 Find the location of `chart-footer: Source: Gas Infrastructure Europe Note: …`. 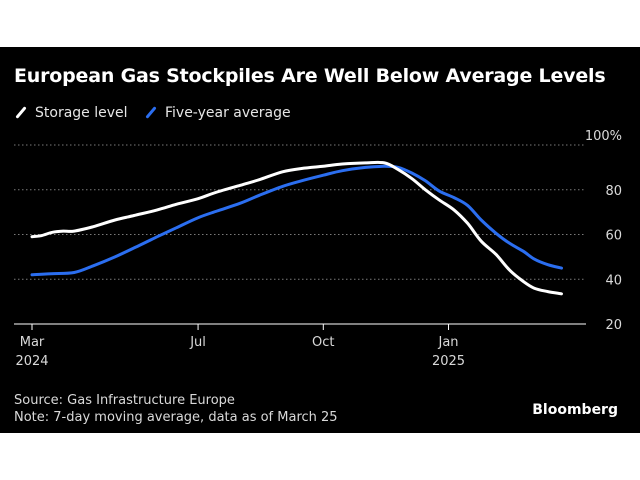

chart-footer: Source: Gas Infrastructure Europe Note: … is located at coordinates (176, 409).